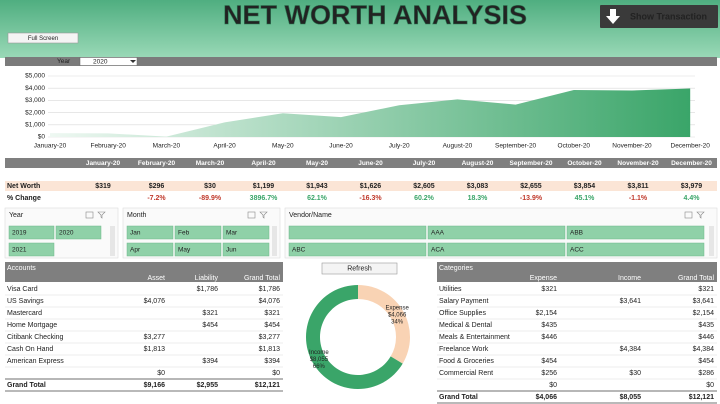  What do you see at coordinates (462, 313) in the screenshot?
I see `categories-row-label: Office Supplies` at bounding box center [462, 313].